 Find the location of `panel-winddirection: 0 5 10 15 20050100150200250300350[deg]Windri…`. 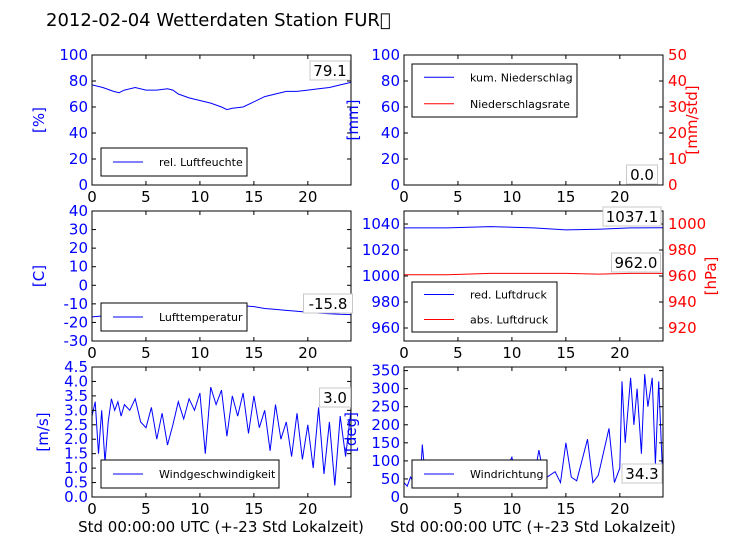

panel-winddirection: 0 5 10 15 20050100150200250300350[deg]Windri… is located at coordinates (503, 440).